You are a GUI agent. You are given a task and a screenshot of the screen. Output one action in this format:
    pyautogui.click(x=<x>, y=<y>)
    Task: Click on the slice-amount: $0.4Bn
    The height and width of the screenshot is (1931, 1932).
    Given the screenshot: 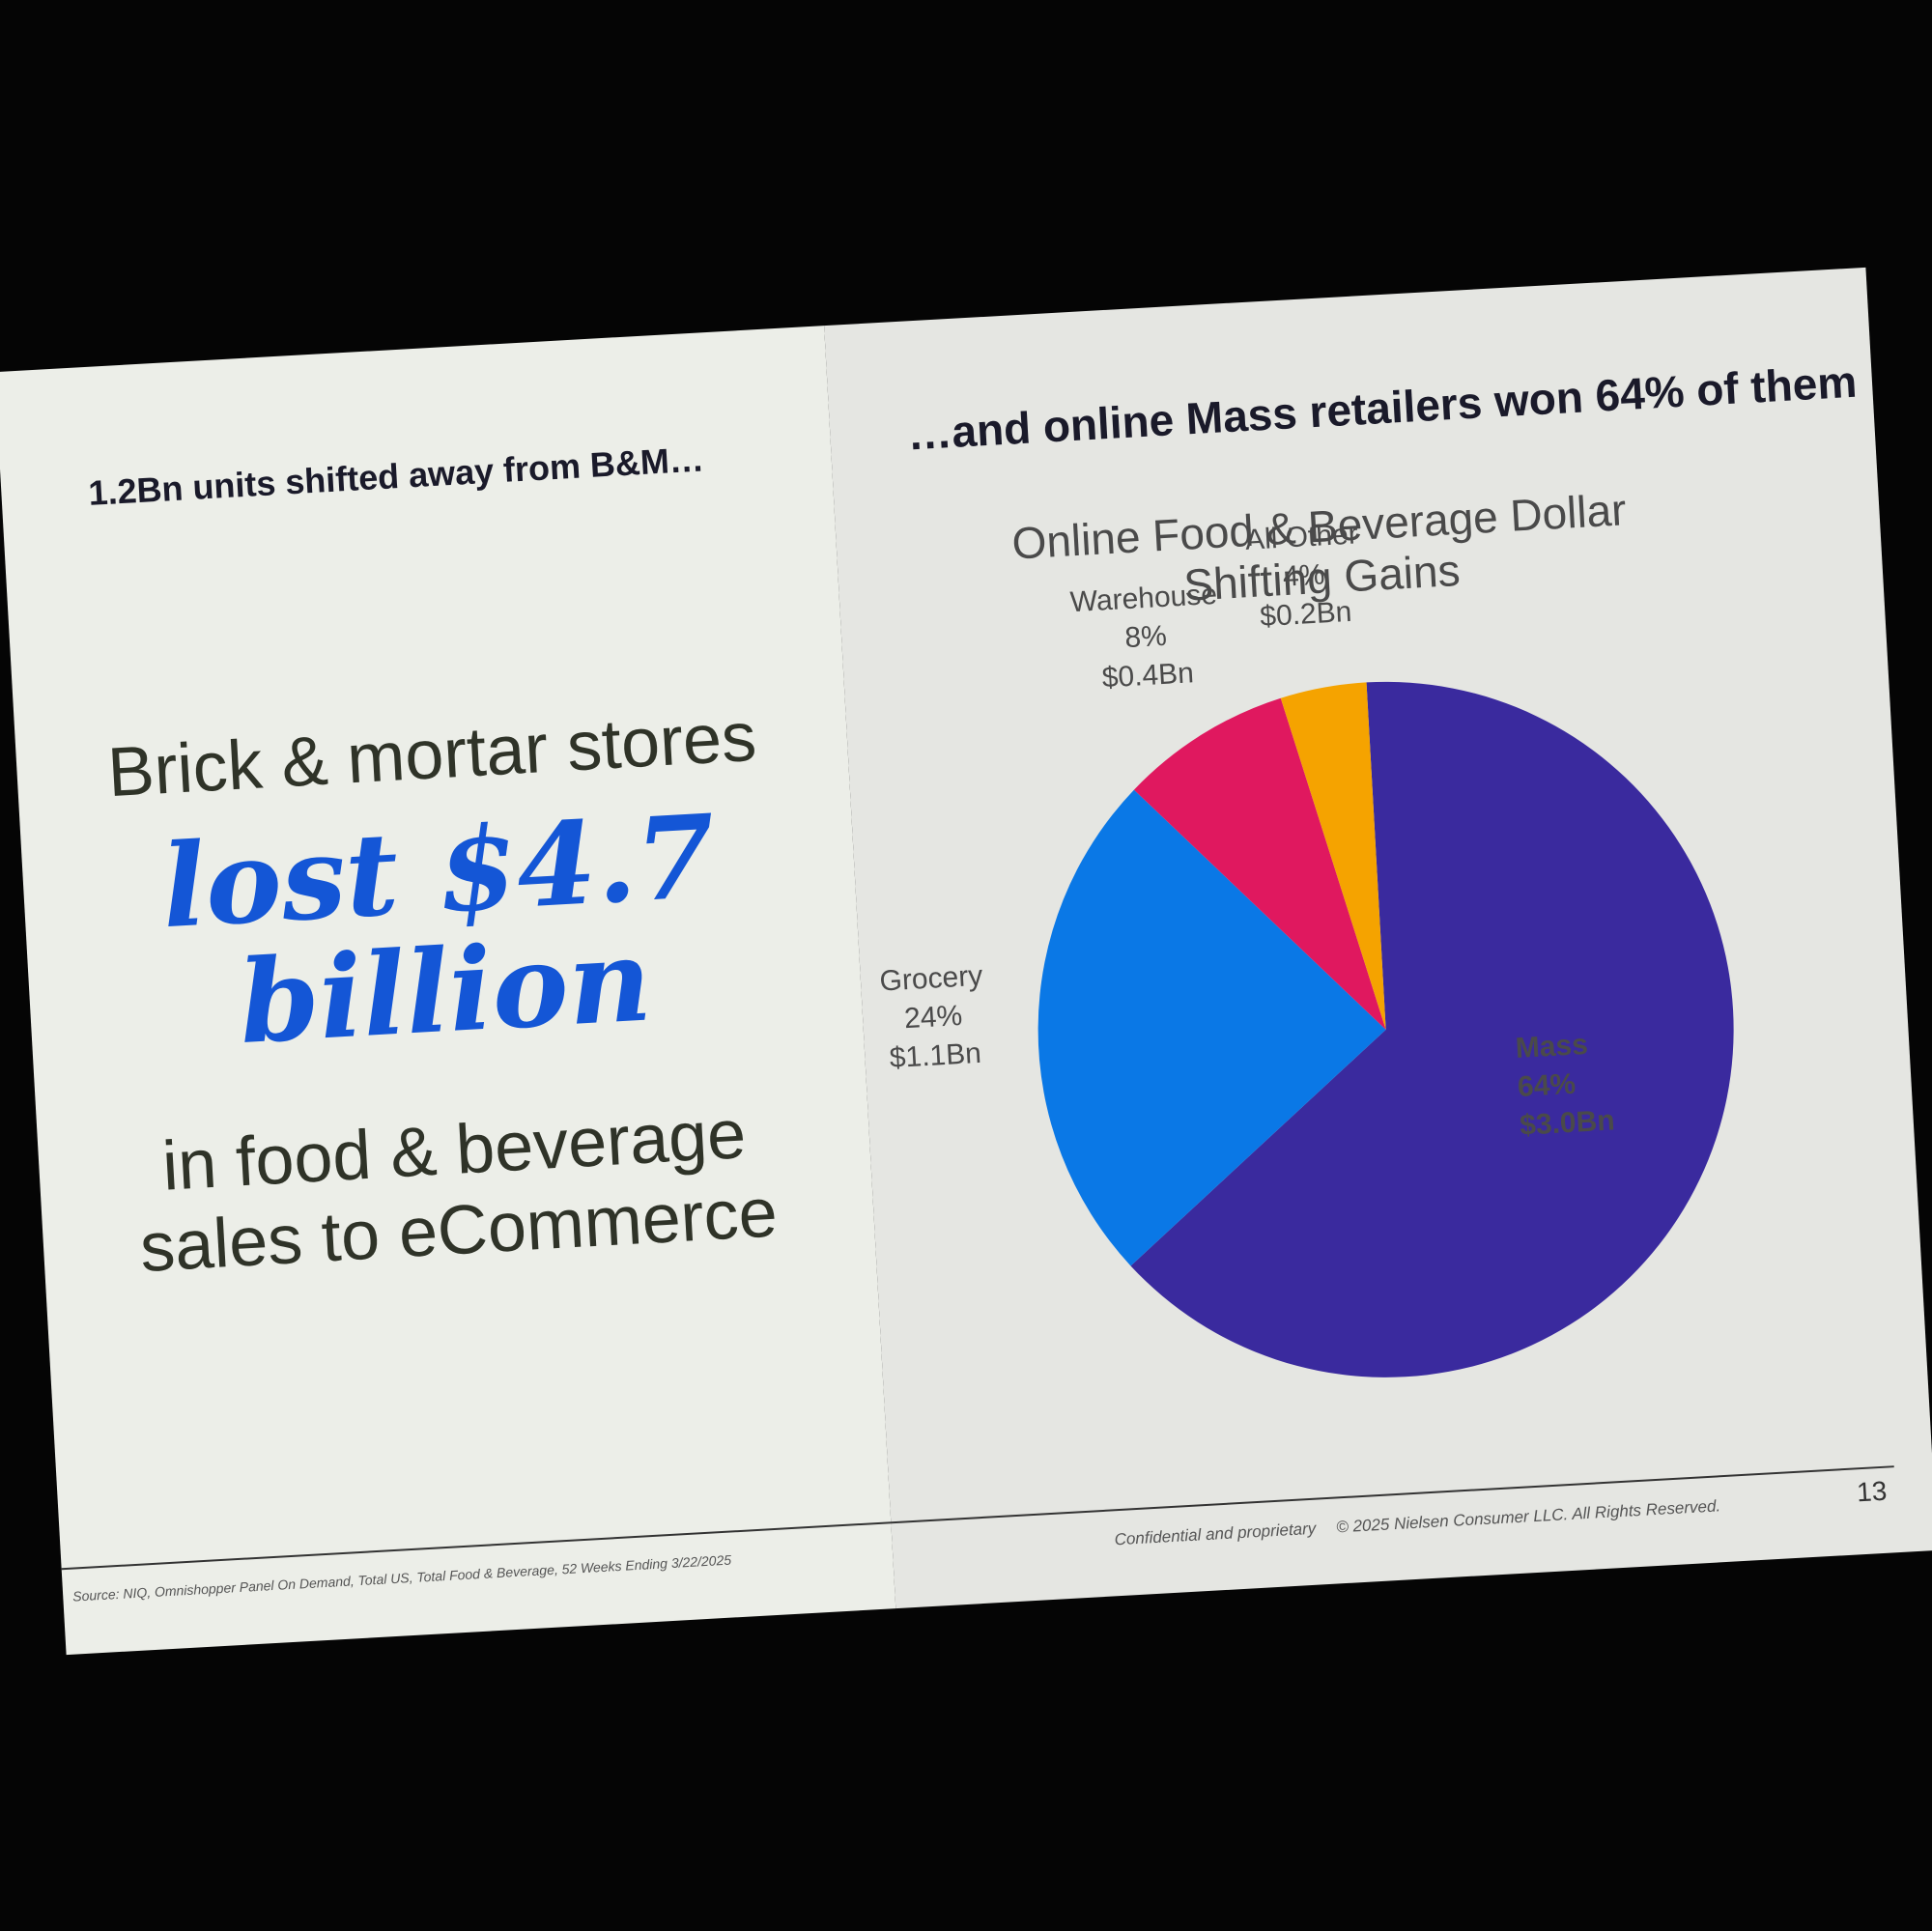 What is the action you would take?
    pyautogui.click(x=1148, y=675)
    